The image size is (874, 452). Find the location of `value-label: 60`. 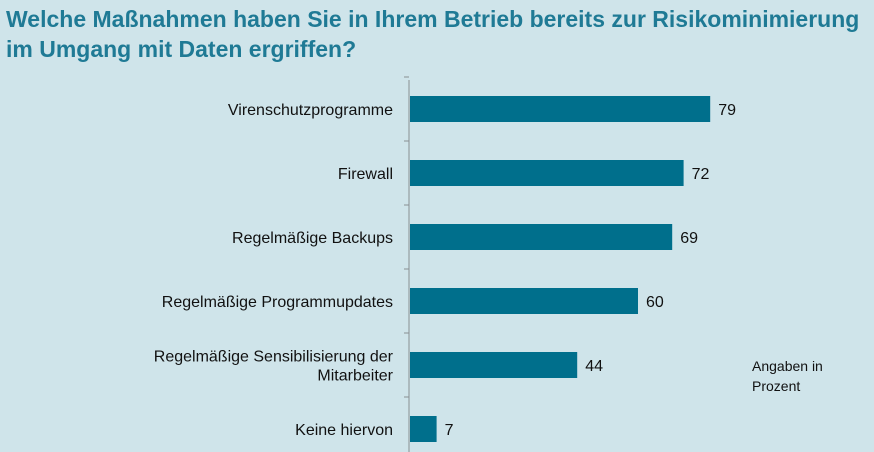

value-label: 60 is located at coordinates (655, 302).